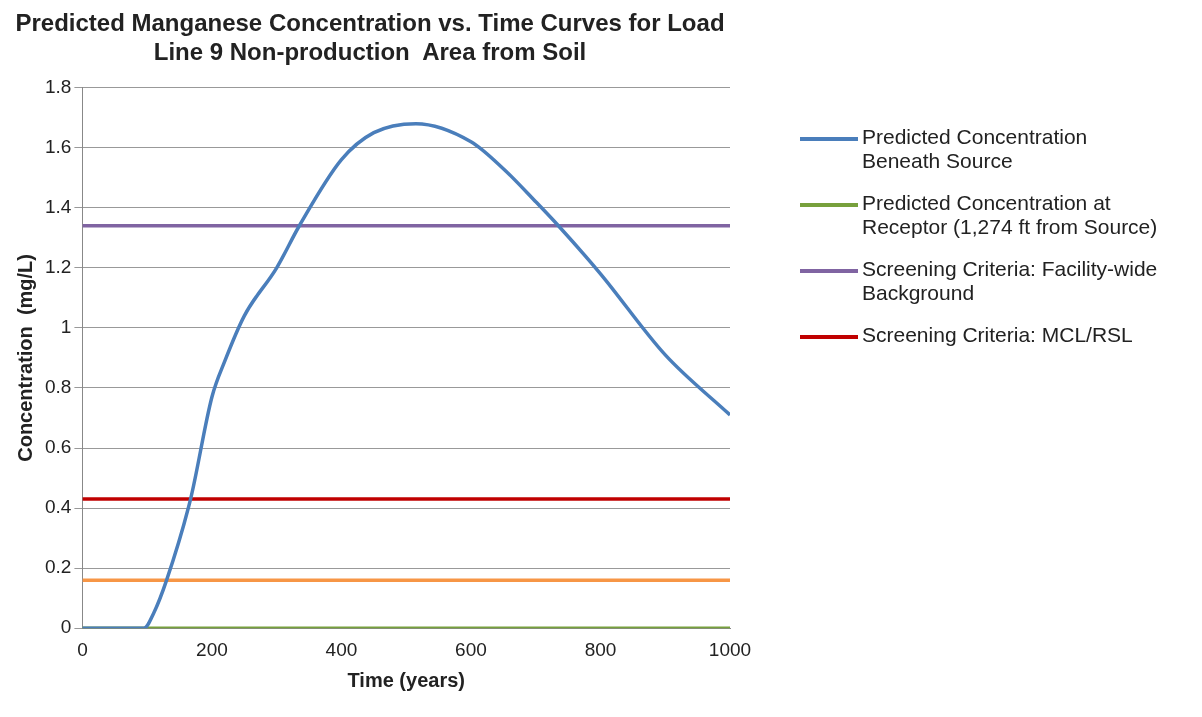  I want to click on x-tick-label: 600, so click(471, 649).